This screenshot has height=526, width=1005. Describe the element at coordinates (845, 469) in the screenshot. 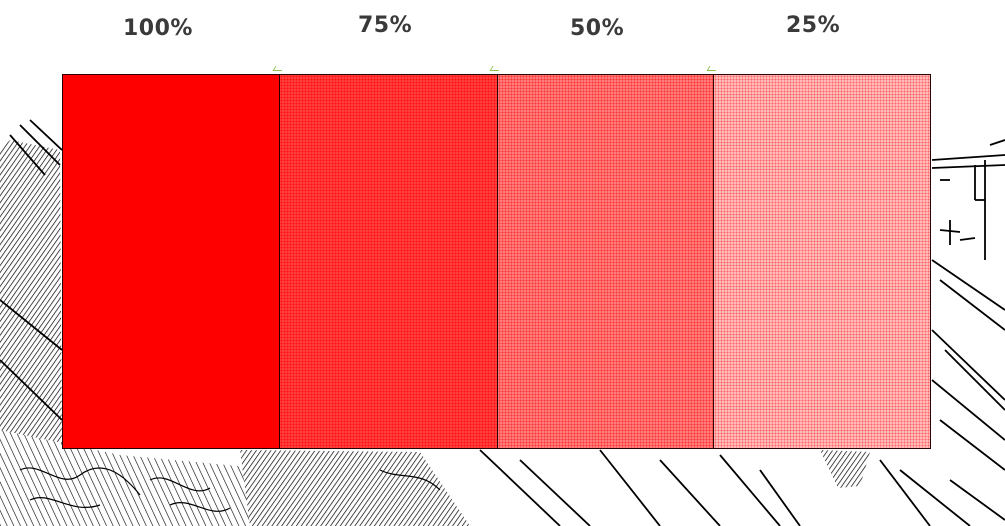

I see `sketch-bottom-right-blob` at that location.